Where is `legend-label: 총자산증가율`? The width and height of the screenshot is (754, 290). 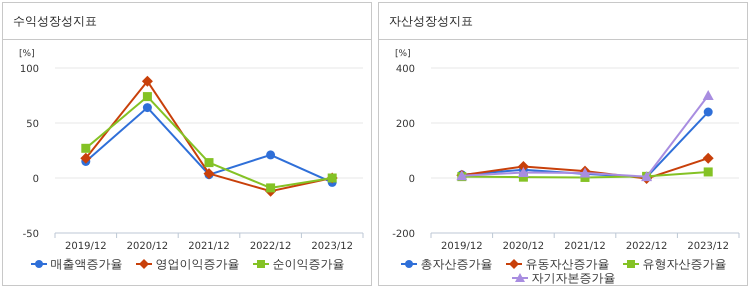 legend-label: 총자산증가율 is located at coordinates (456, 264).